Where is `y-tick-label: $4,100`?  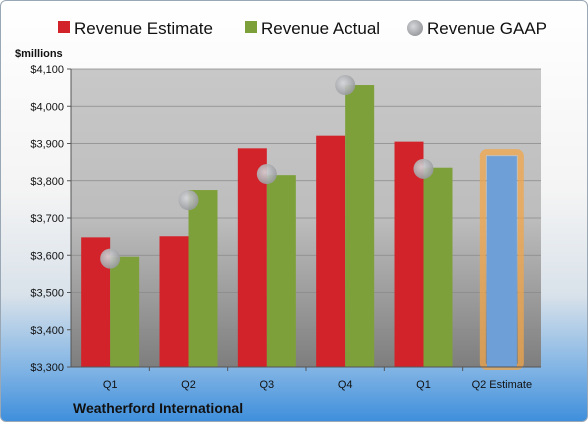
y-tick-label: $4,100 is located at coordinates (47, 70).